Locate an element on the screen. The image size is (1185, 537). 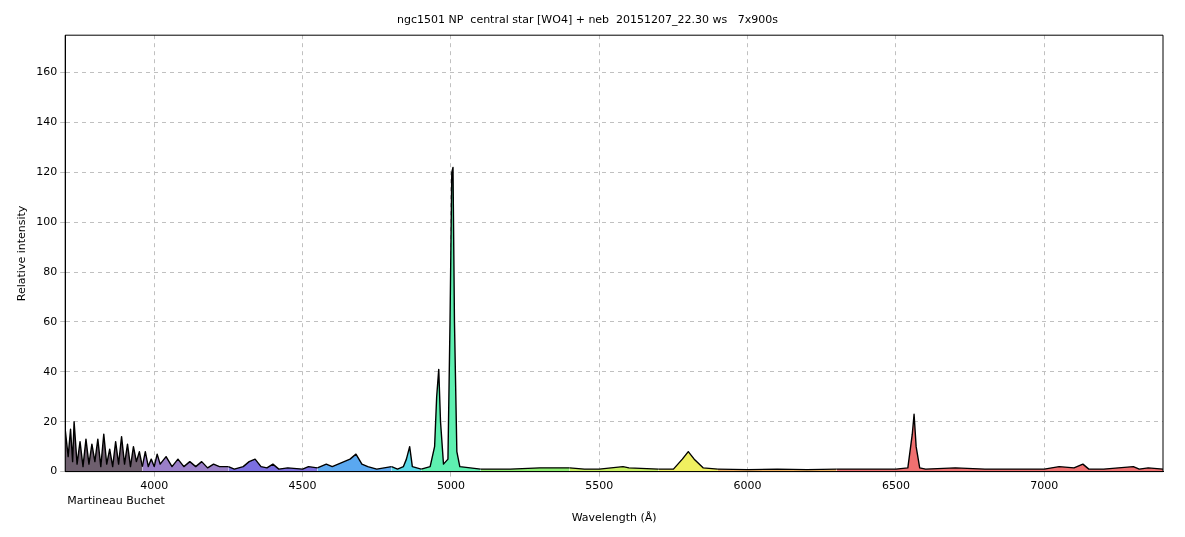
x-tick-label: 4500 is located at coordinates (302, 486).